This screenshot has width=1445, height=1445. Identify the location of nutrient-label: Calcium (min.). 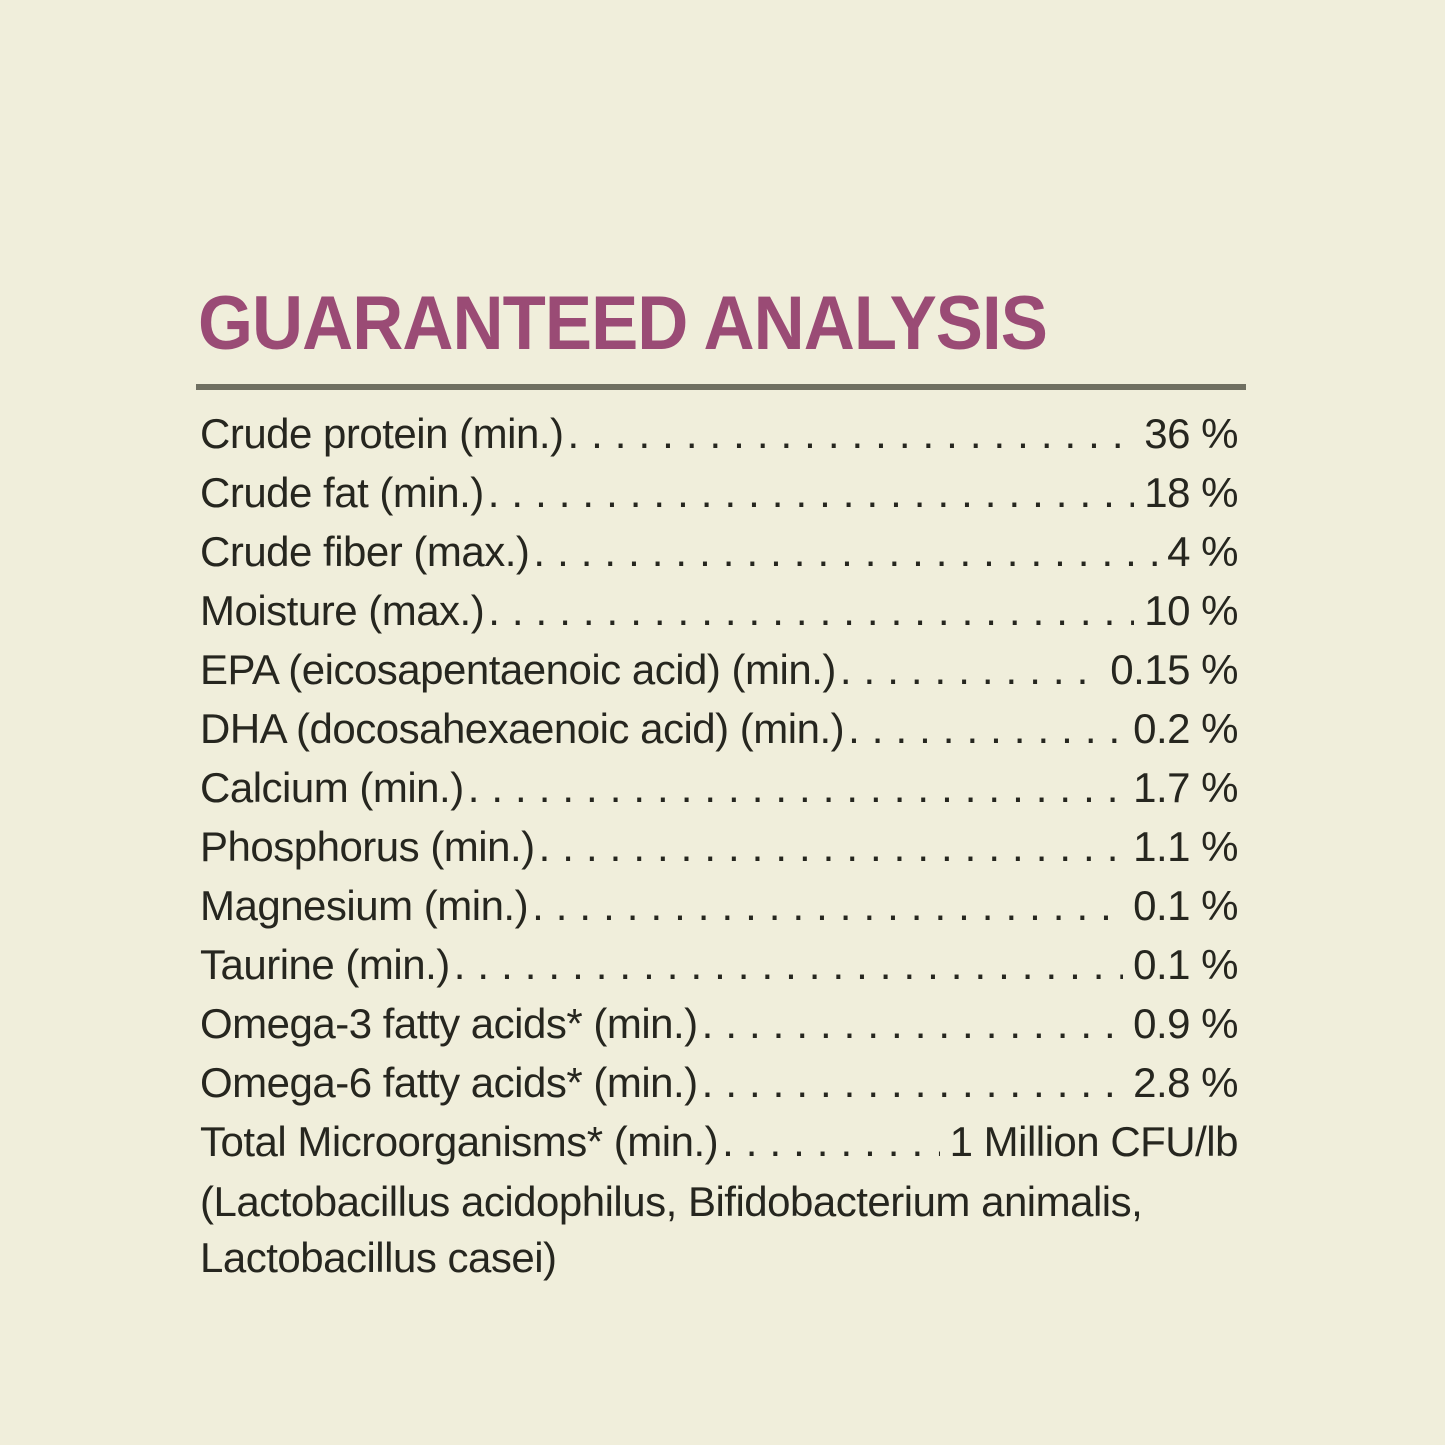
(332, 787).